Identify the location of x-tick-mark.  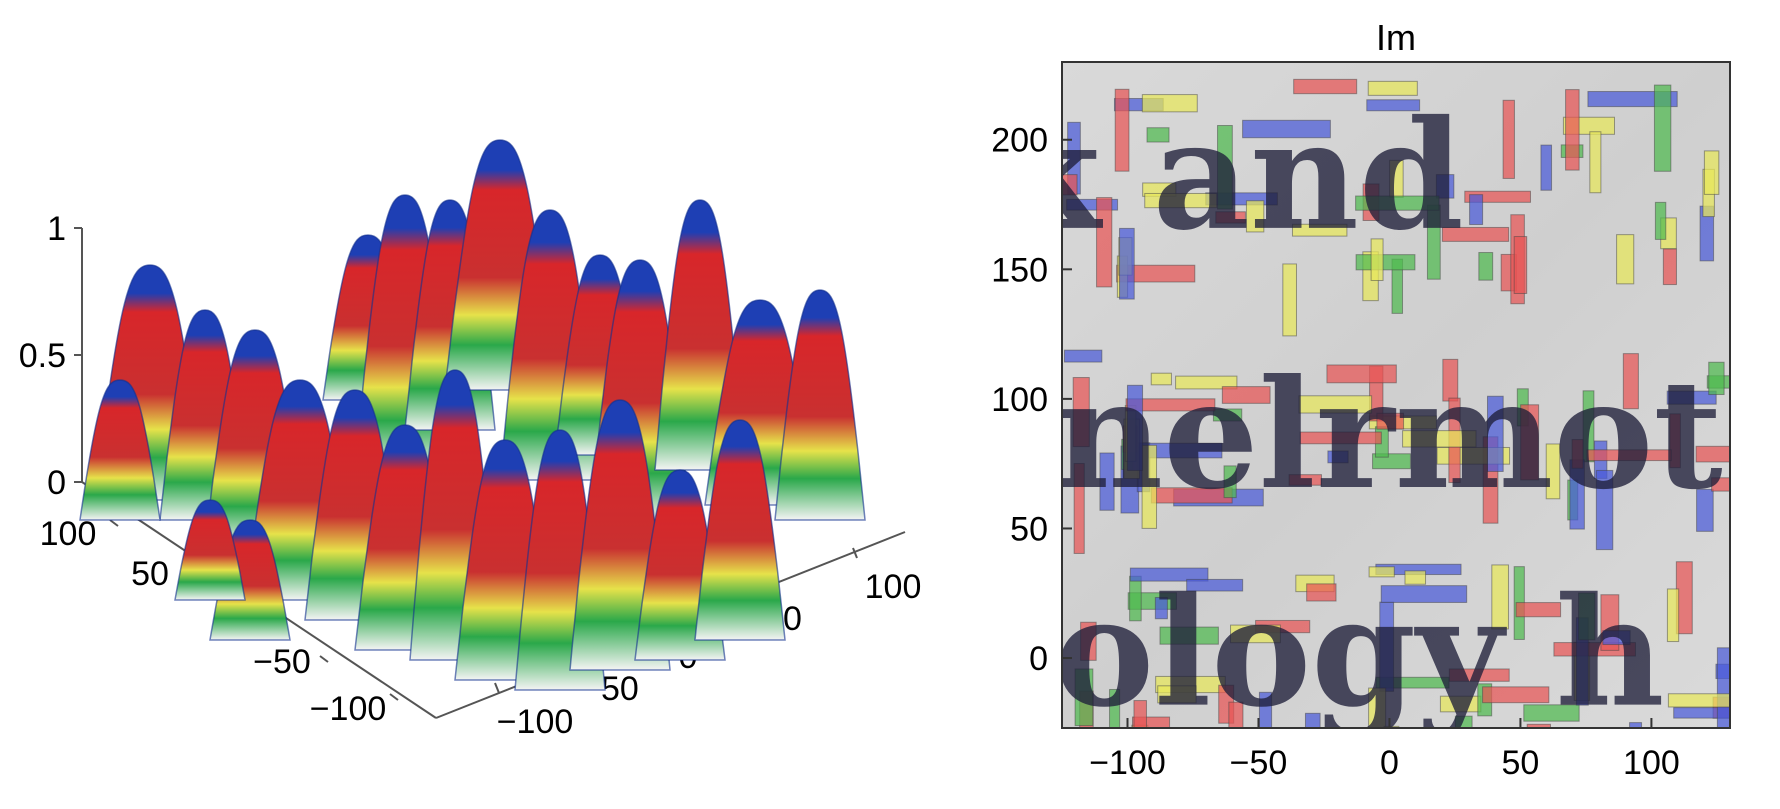
(497, 688).